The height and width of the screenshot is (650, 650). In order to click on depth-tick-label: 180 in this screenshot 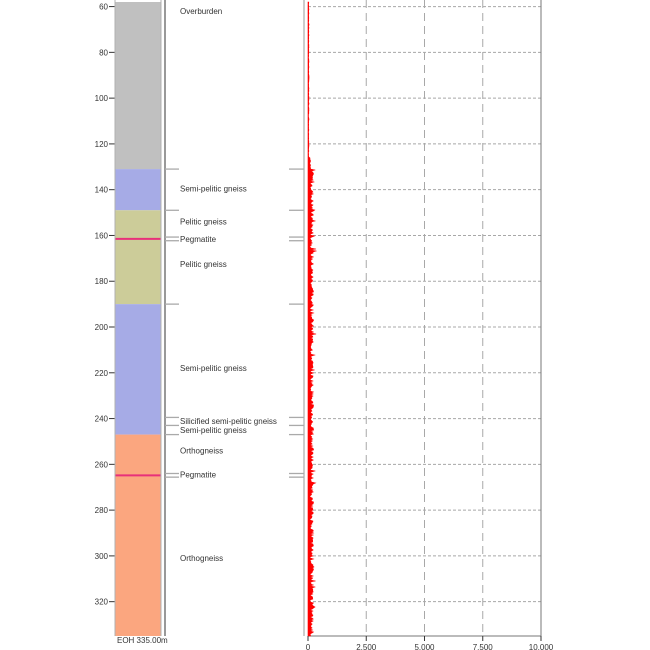, I will do `click(102, 281)`.